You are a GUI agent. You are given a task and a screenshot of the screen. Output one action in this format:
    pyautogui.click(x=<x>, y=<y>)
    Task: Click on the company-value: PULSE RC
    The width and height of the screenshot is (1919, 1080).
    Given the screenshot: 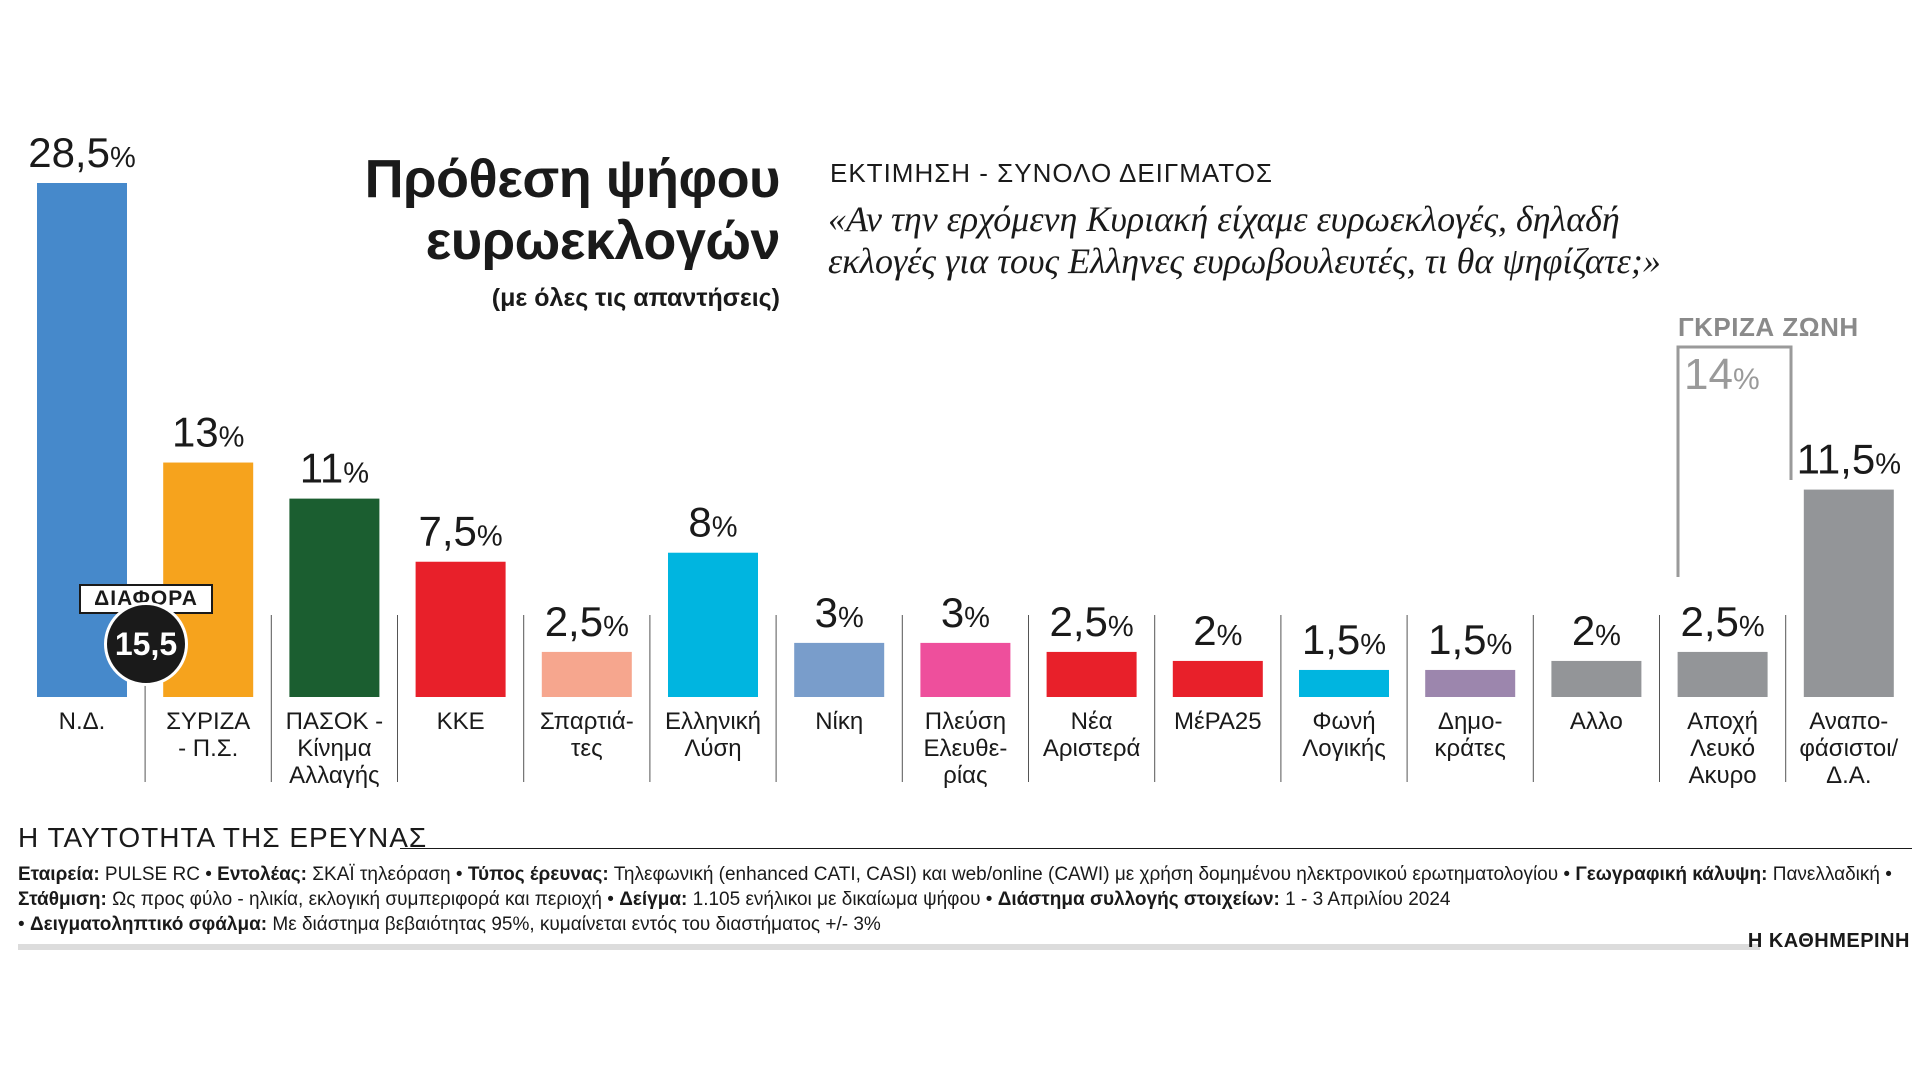 What is the action you would take?
    pyautogui.click(x=152, y=874)
    